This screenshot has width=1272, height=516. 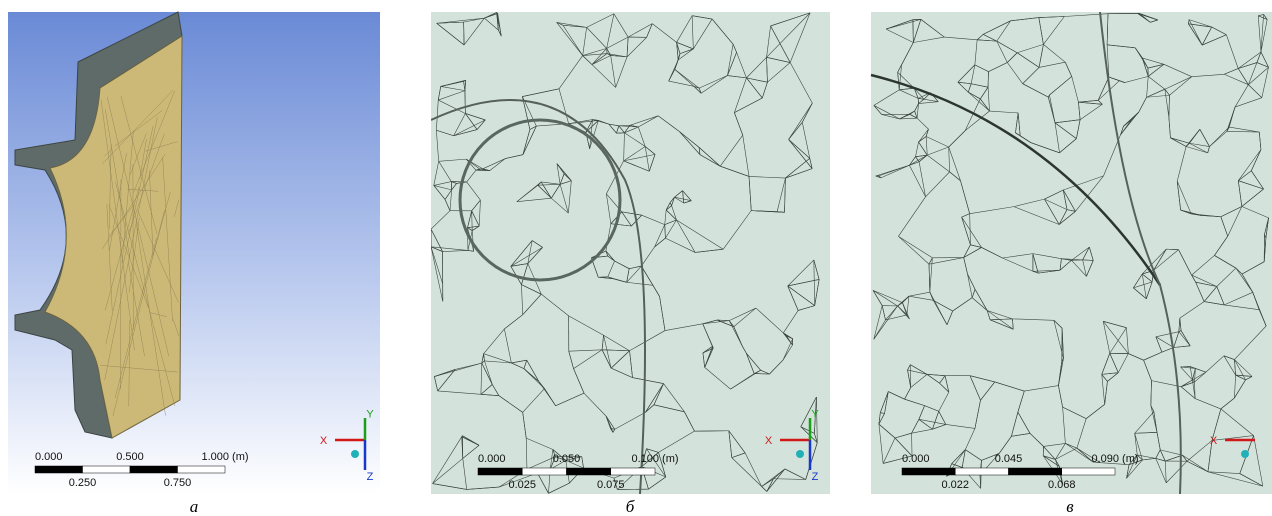 What do you see at coordinates (1070, 506) in the screenshot?
I see `panel-caption: в` at bounding box center [1070, 506].